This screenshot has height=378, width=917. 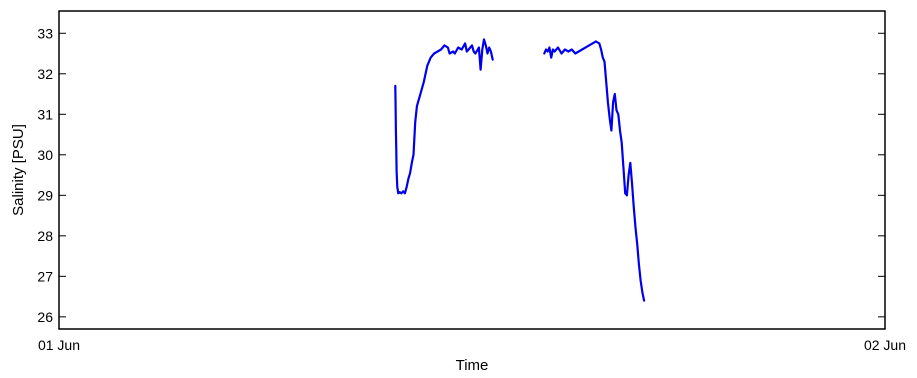 I want to click on y-tick-label: 28, so click(x=45, y=236).